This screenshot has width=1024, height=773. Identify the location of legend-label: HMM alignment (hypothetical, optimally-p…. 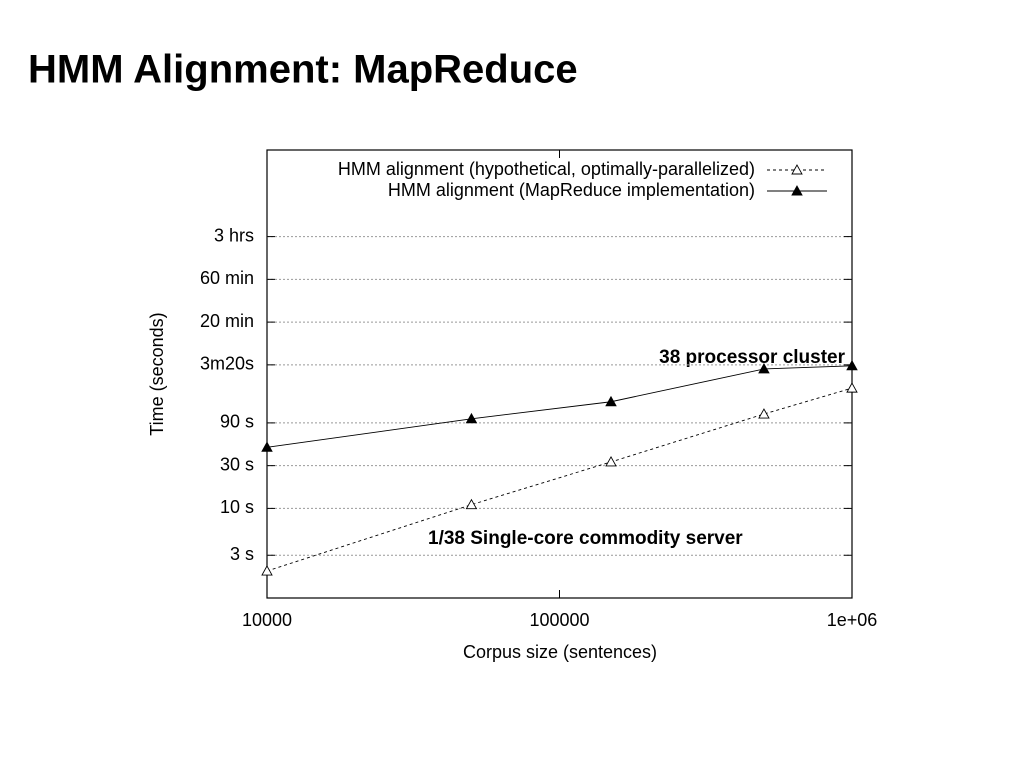
(546, 169).